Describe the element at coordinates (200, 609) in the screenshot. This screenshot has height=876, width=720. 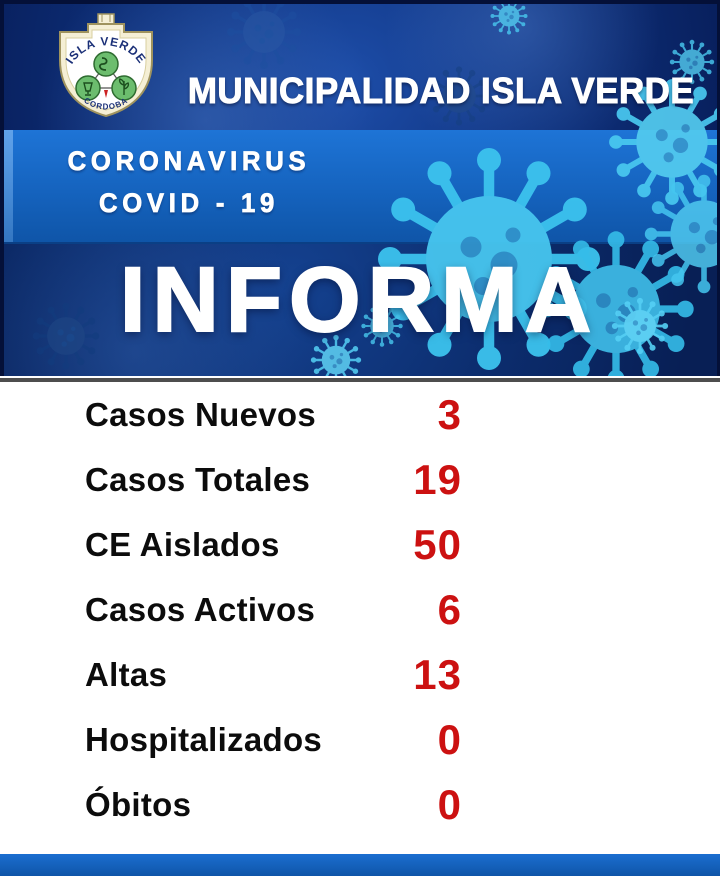
I see `stat-label: Casos Activos` at that location.